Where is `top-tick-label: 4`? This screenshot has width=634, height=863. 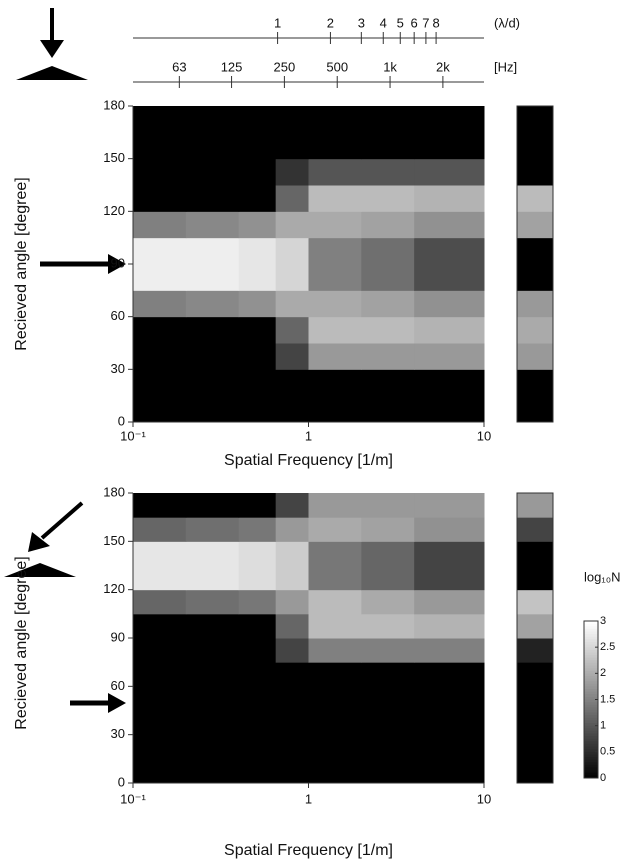 top-tick-label: 4 is located at coordinates (383, 22).